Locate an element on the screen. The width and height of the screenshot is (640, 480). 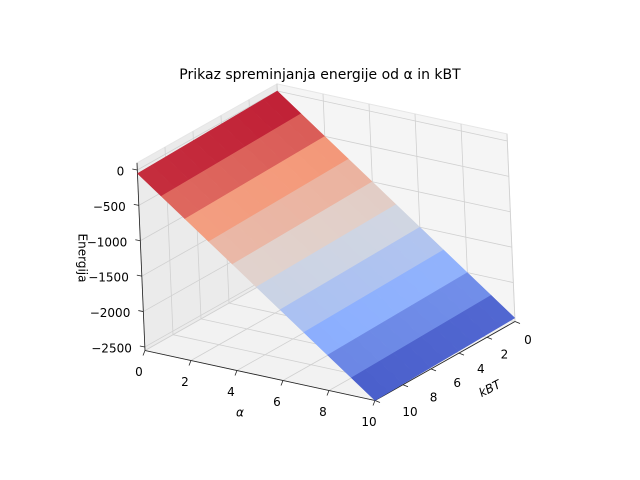
x-tick-label: 4 is located at coordinates (231, 392).